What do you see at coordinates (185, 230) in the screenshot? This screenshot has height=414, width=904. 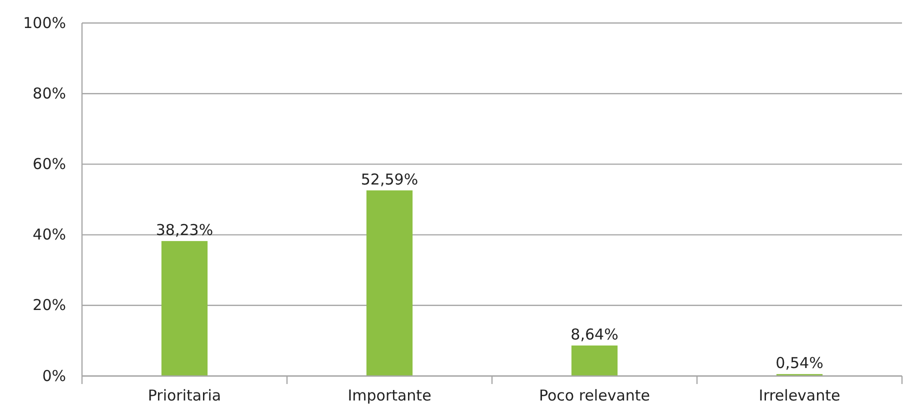 I see `data-label: 38,23%` at bounding box center [185, 230].